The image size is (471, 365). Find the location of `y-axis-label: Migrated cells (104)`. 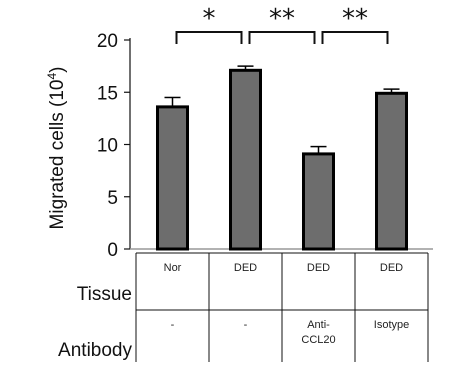

y-axis-label: Migrated cells (104) is located at coordinates (56, 148).